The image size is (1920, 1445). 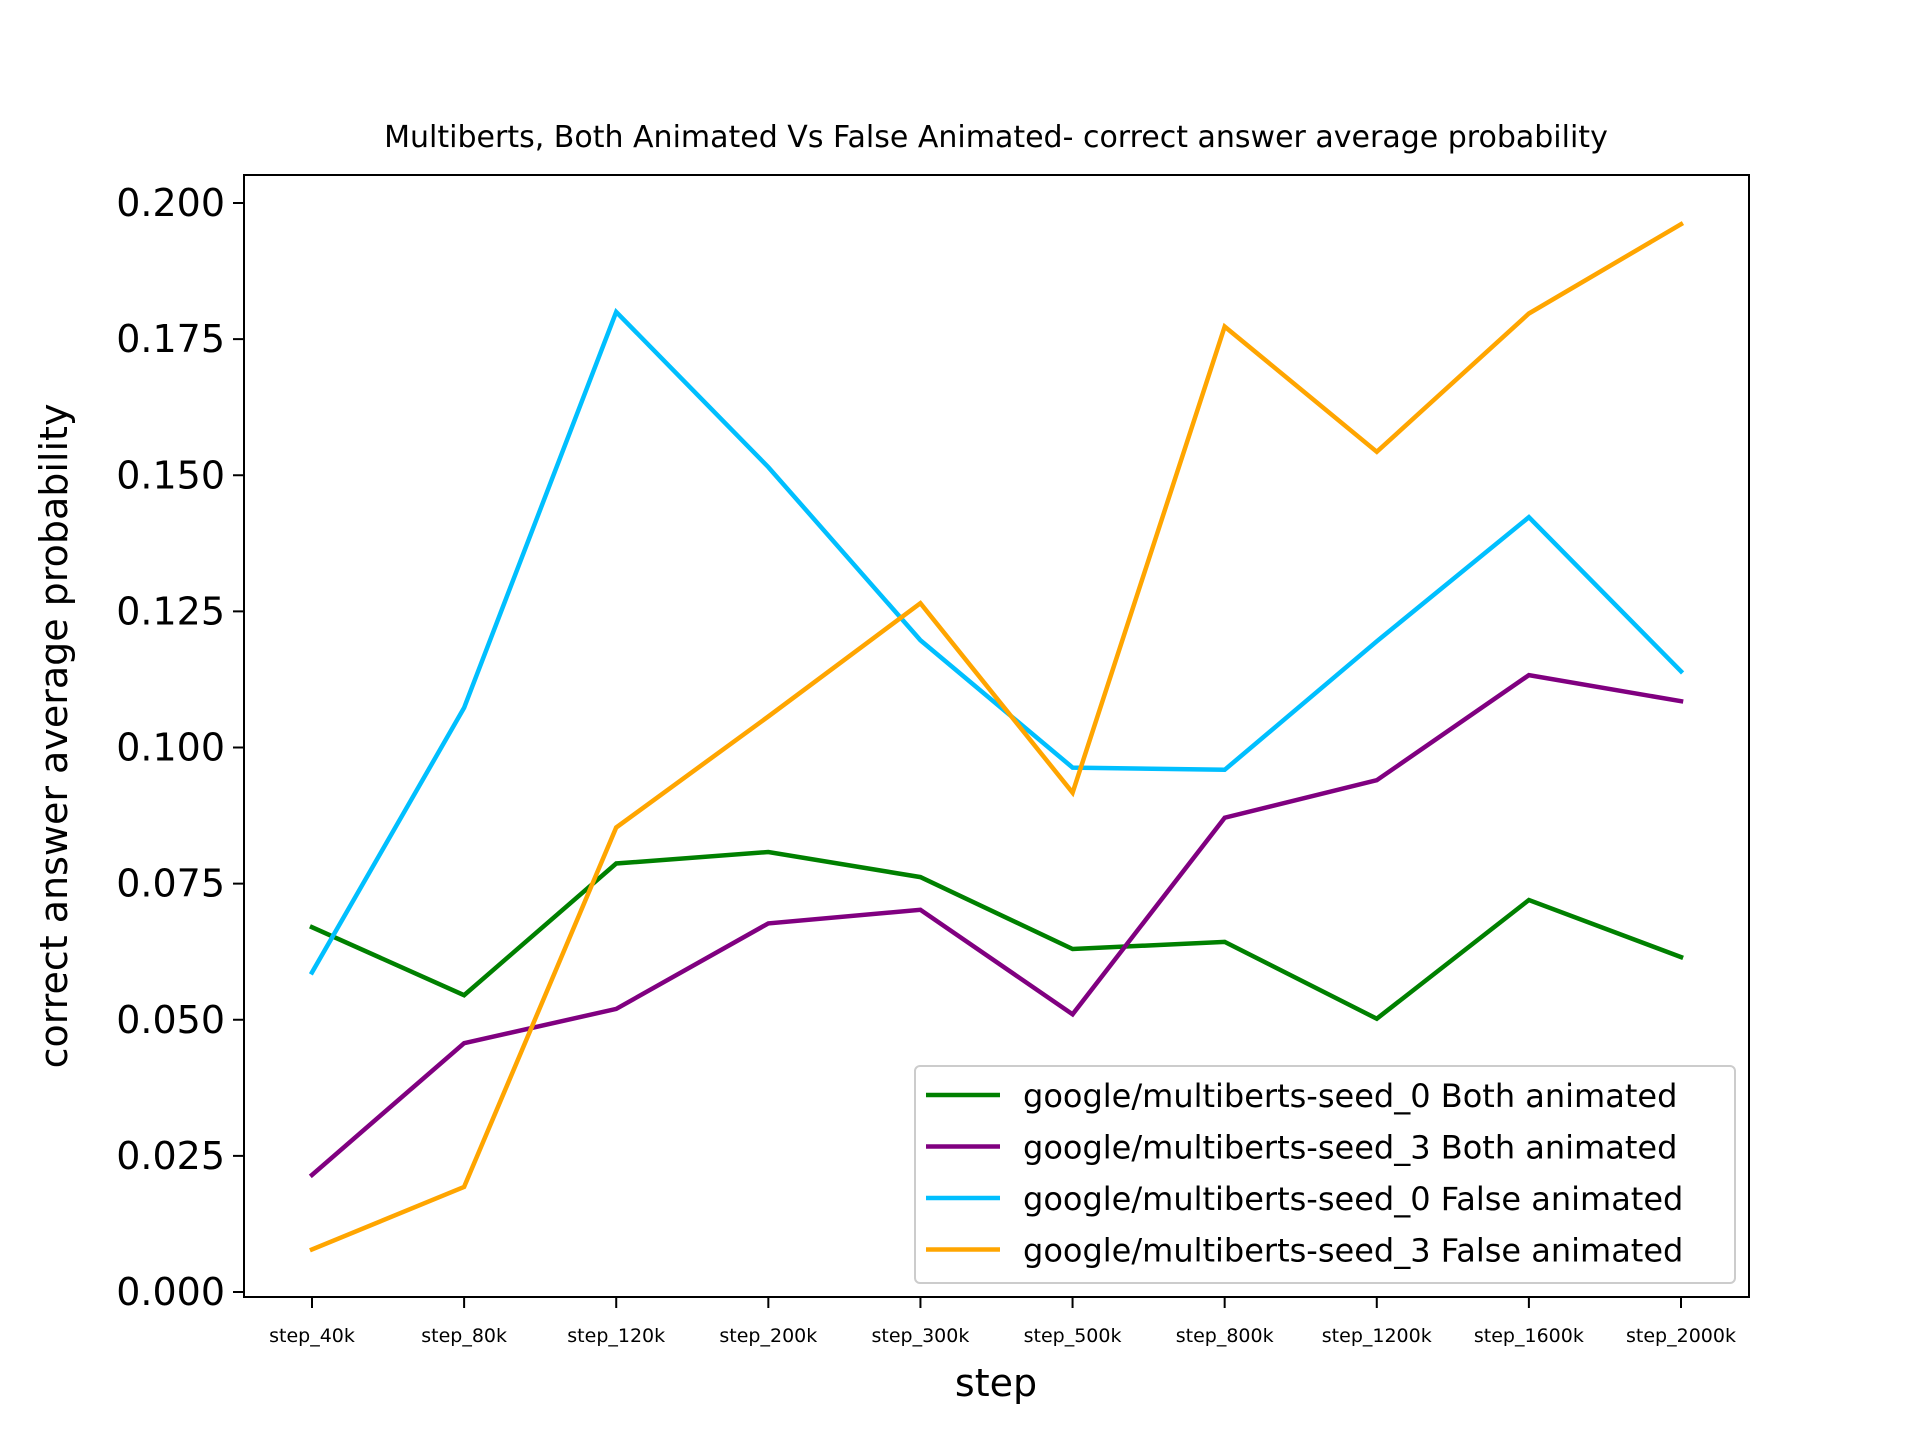 I want to click on legend-label-3: google/multiberts-seed_0 False animated, so click(x=1353, y=1199).